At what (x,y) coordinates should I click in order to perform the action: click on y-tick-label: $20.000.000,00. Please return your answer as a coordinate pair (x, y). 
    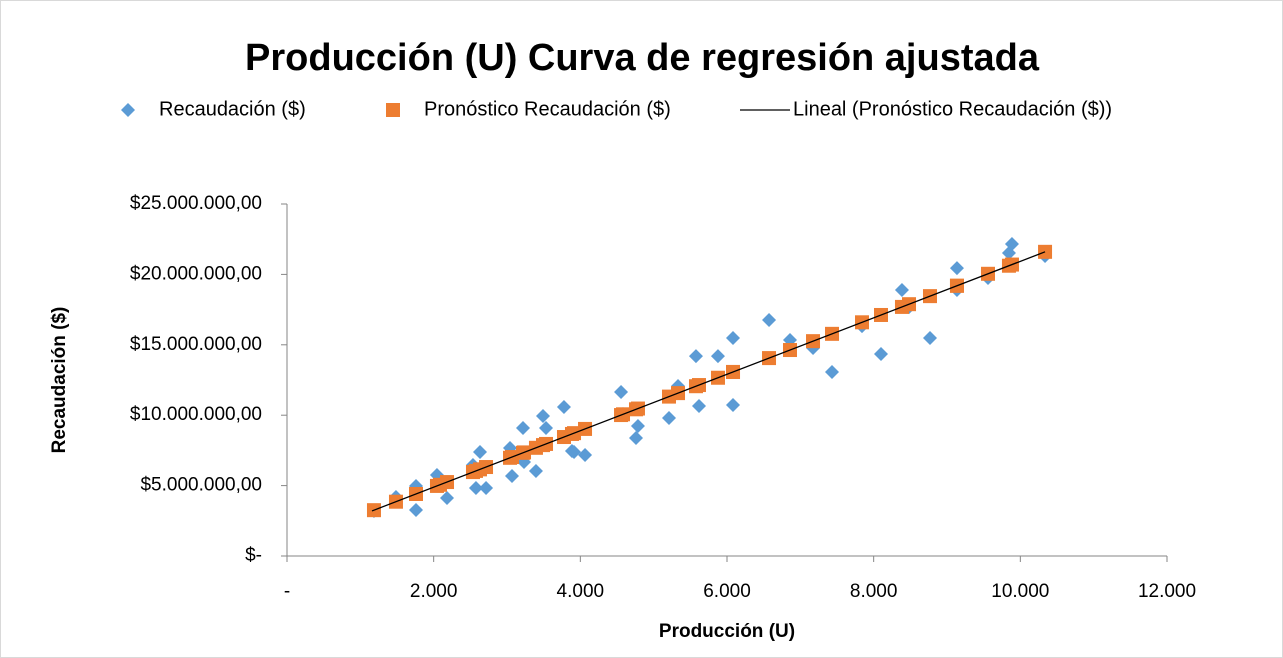
    Looking at the image, I should click on (196, 273).